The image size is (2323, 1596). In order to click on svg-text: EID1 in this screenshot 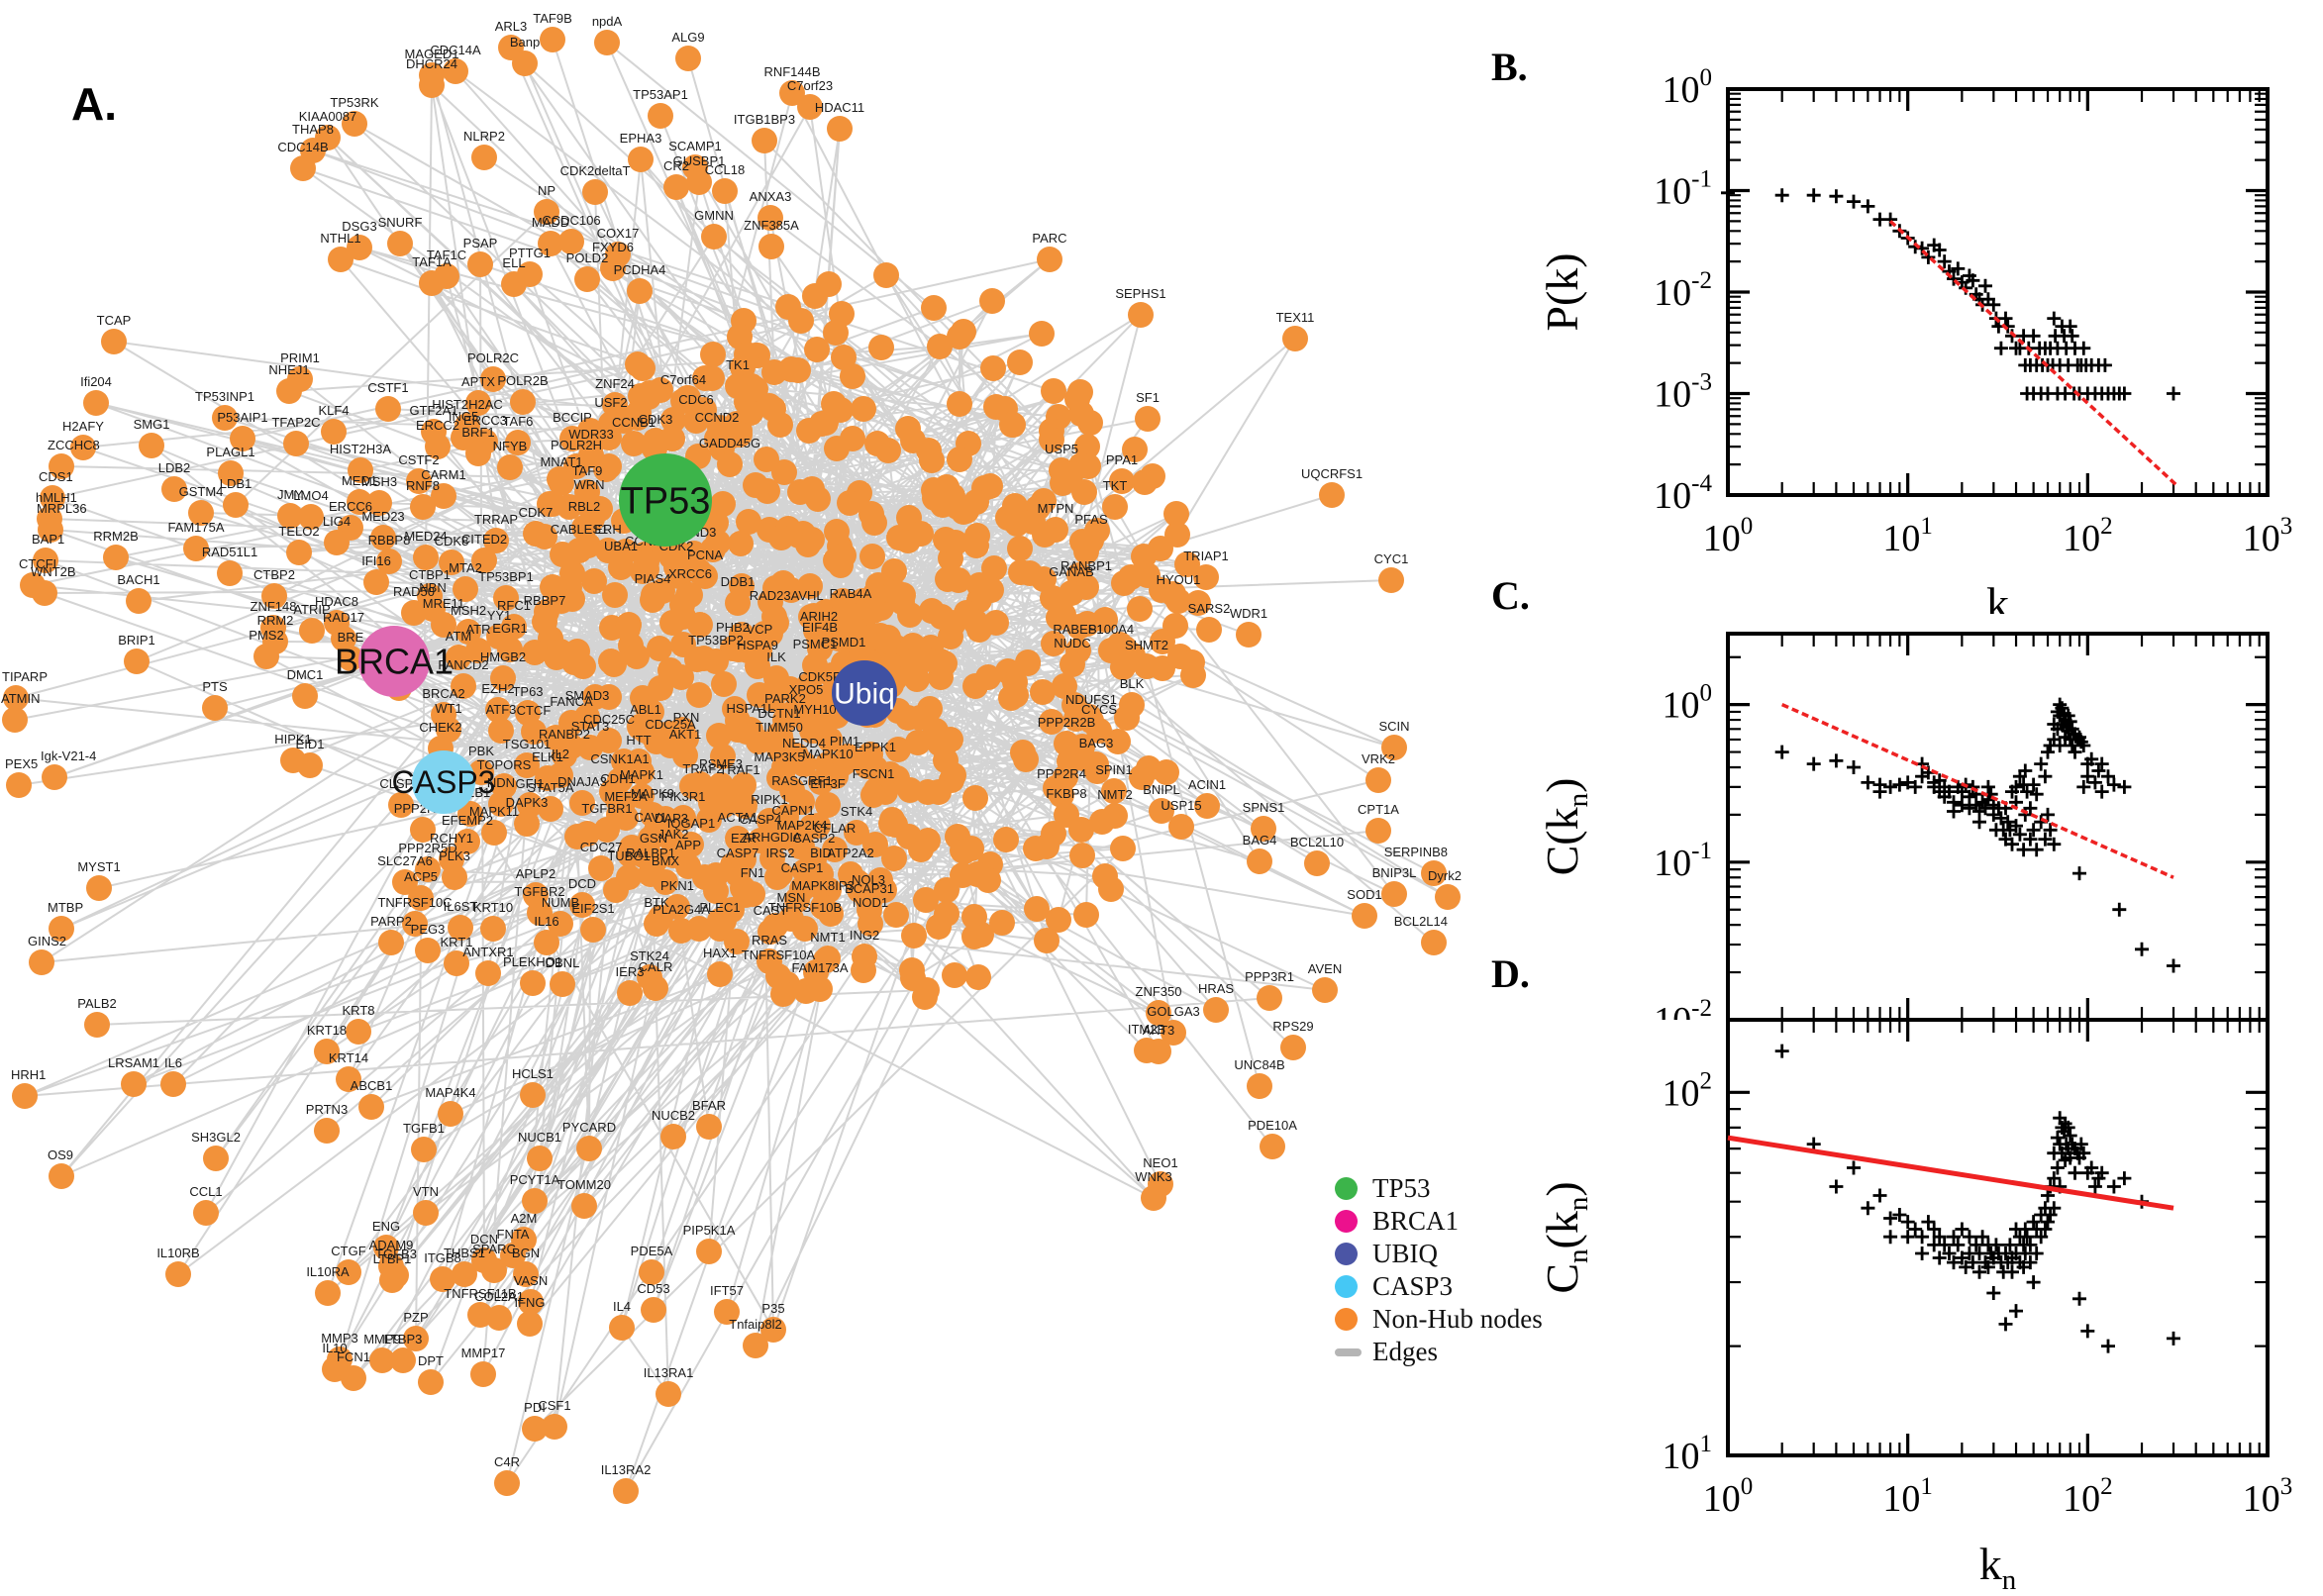, I will do `click(310, 744)`.